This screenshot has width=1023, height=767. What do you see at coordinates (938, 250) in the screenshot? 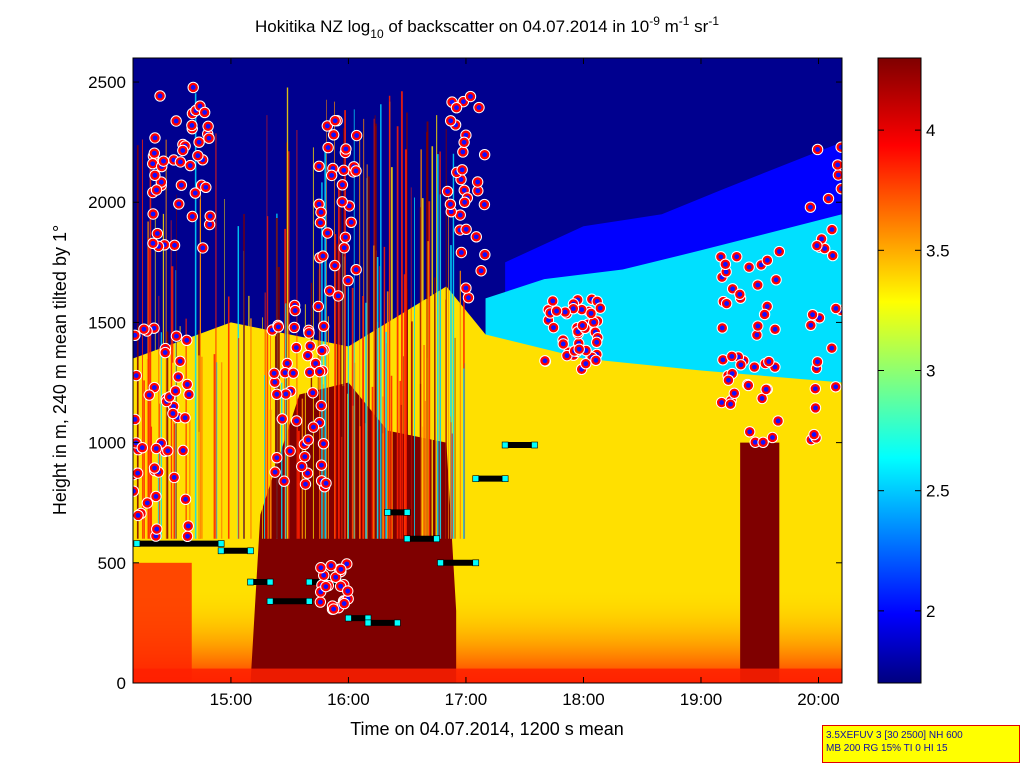
I see `colorbar-tick-label: 3.5` at bounding box center [938, 250].